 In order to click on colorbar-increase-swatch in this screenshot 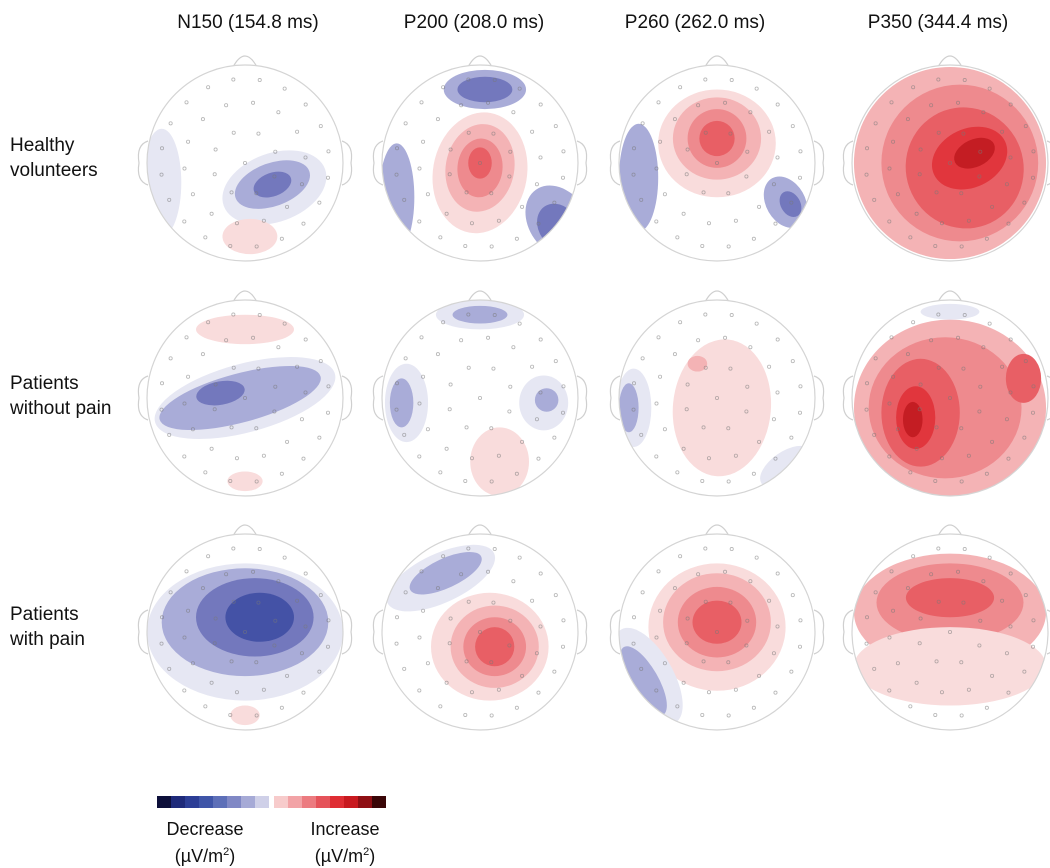, I will do `click(281, 802)`.